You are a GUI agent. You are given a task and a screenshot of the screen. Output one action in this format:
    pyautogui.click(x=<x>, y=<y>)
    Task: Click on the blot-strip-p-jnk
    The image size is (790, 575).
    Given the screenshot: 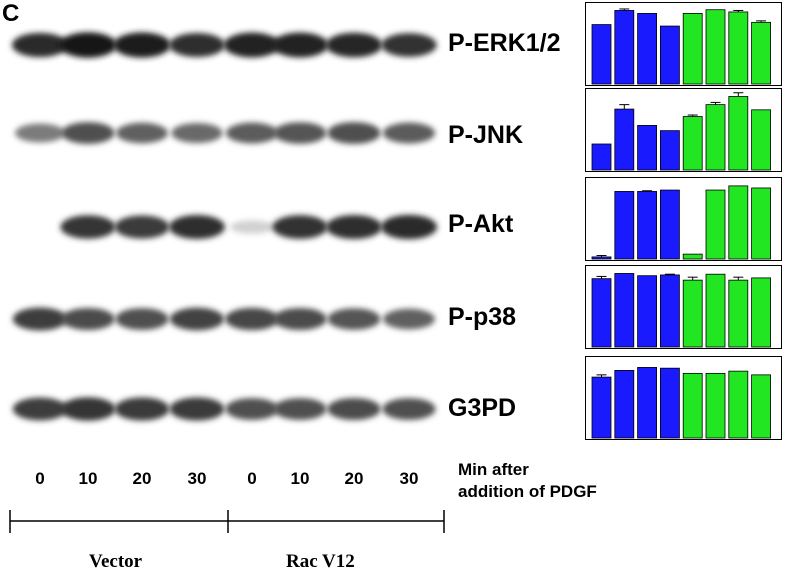 What is the action you would take?
    pyautogui.click(x=225, y=133)
    